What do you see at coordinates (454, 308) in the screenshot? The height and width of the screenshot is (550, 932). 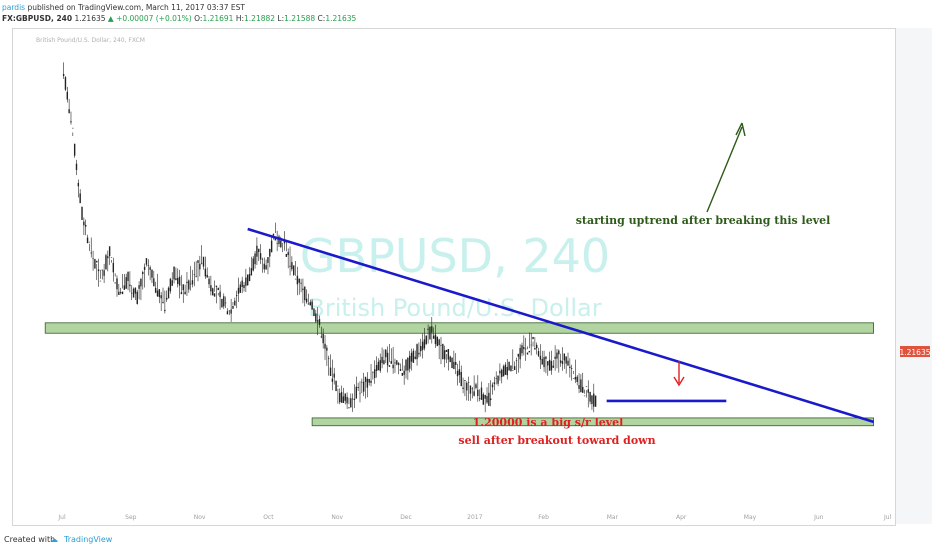 I see `watermark-name: British Pound/U.S. Dollar` at bounding box center [454, 308].